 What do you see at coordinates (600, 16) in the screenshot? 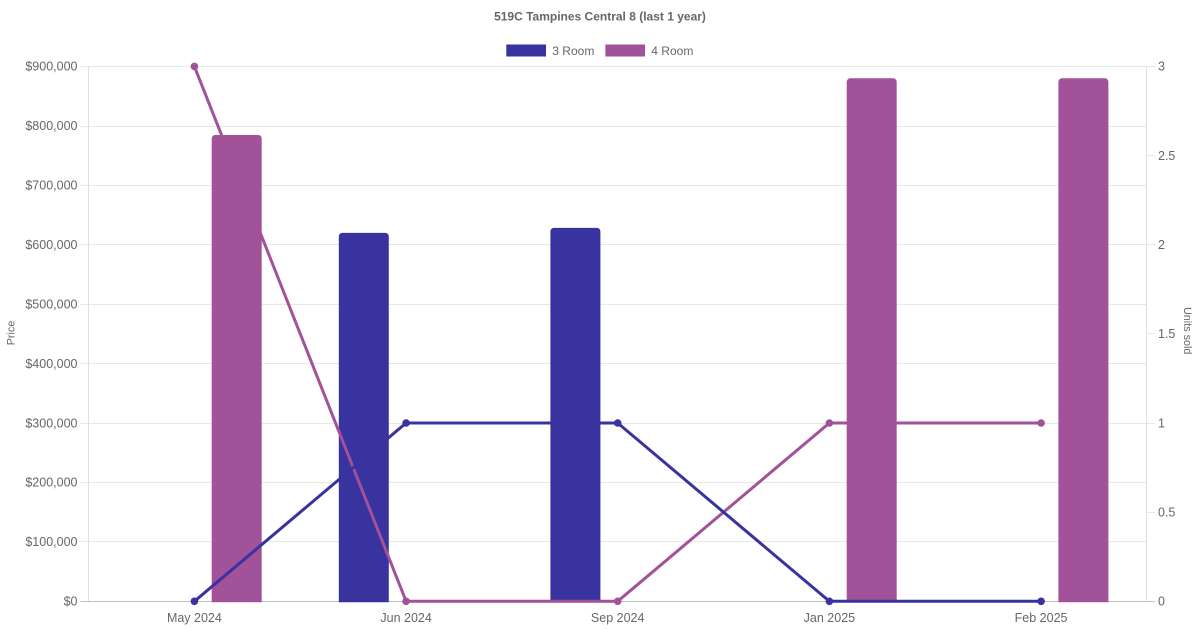
I see `svg-text:519C Tampines Central 8 (last: 519C Tampines Central 8 (last 1 year)` at bounding box center [600, 16].